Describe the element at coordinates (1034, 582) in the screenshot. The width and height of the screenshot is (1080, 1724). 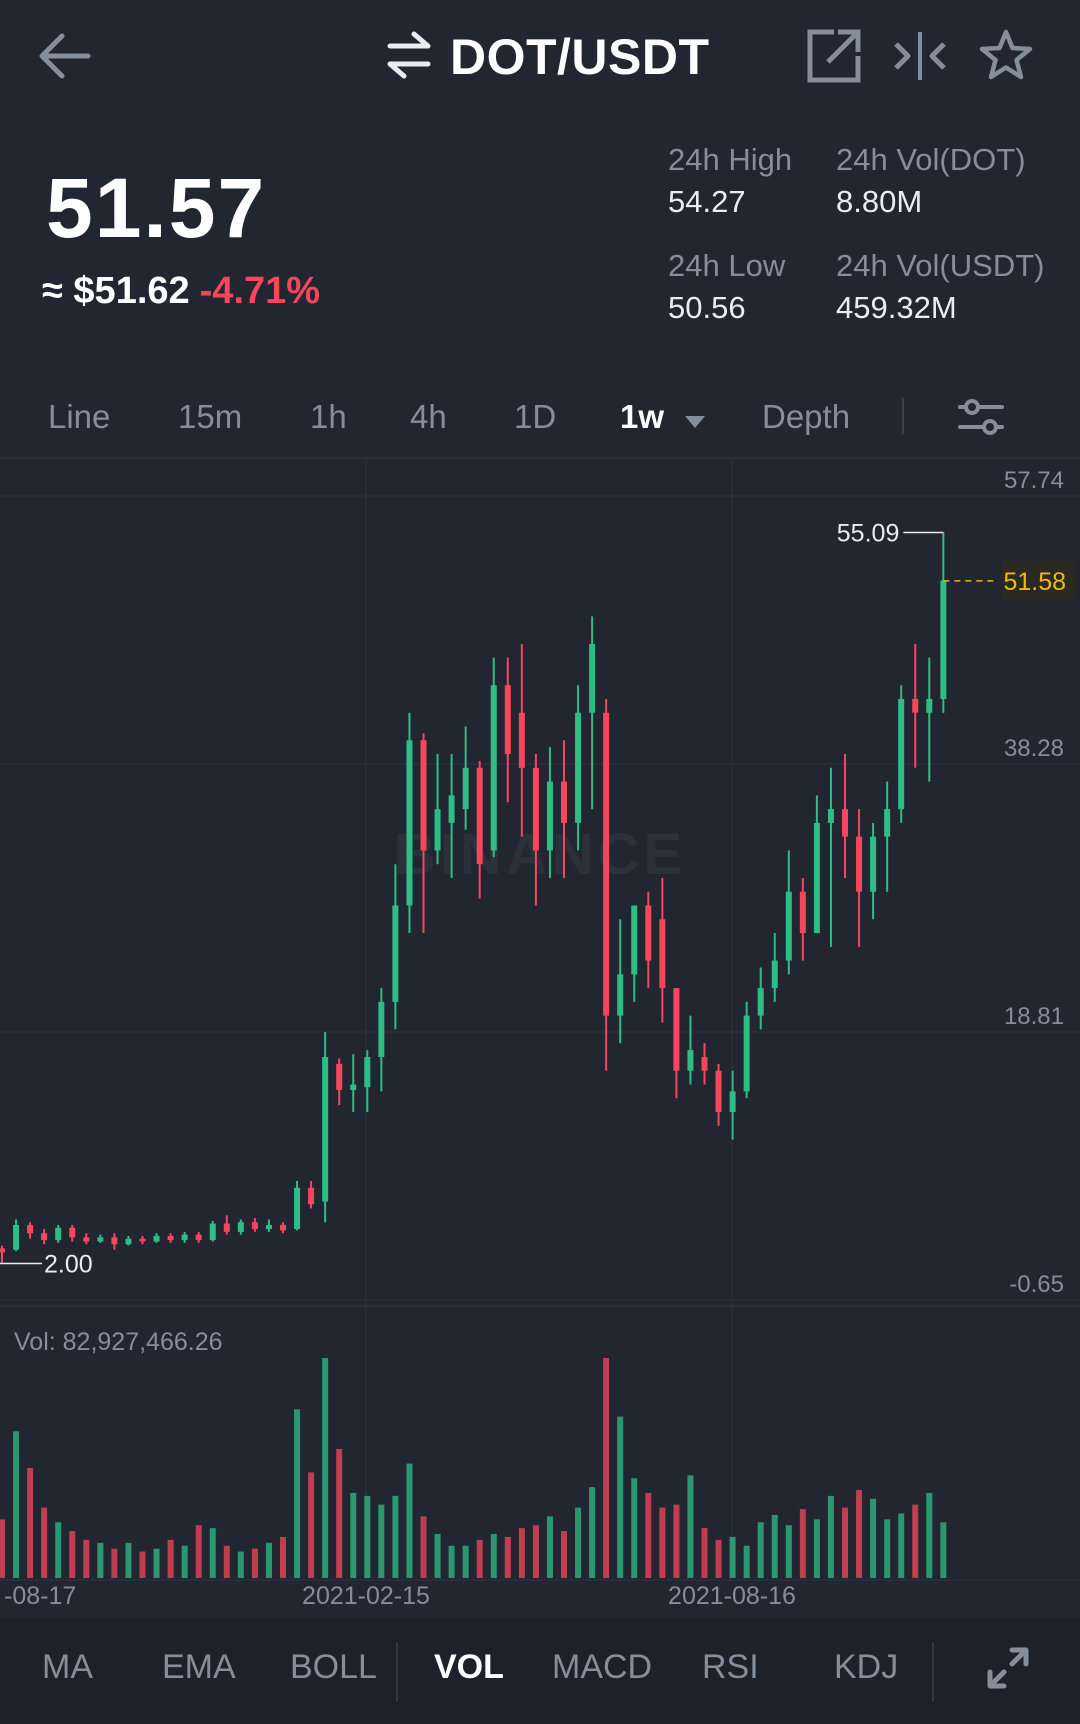
I see `last-price-tag: 51.58` at that location.